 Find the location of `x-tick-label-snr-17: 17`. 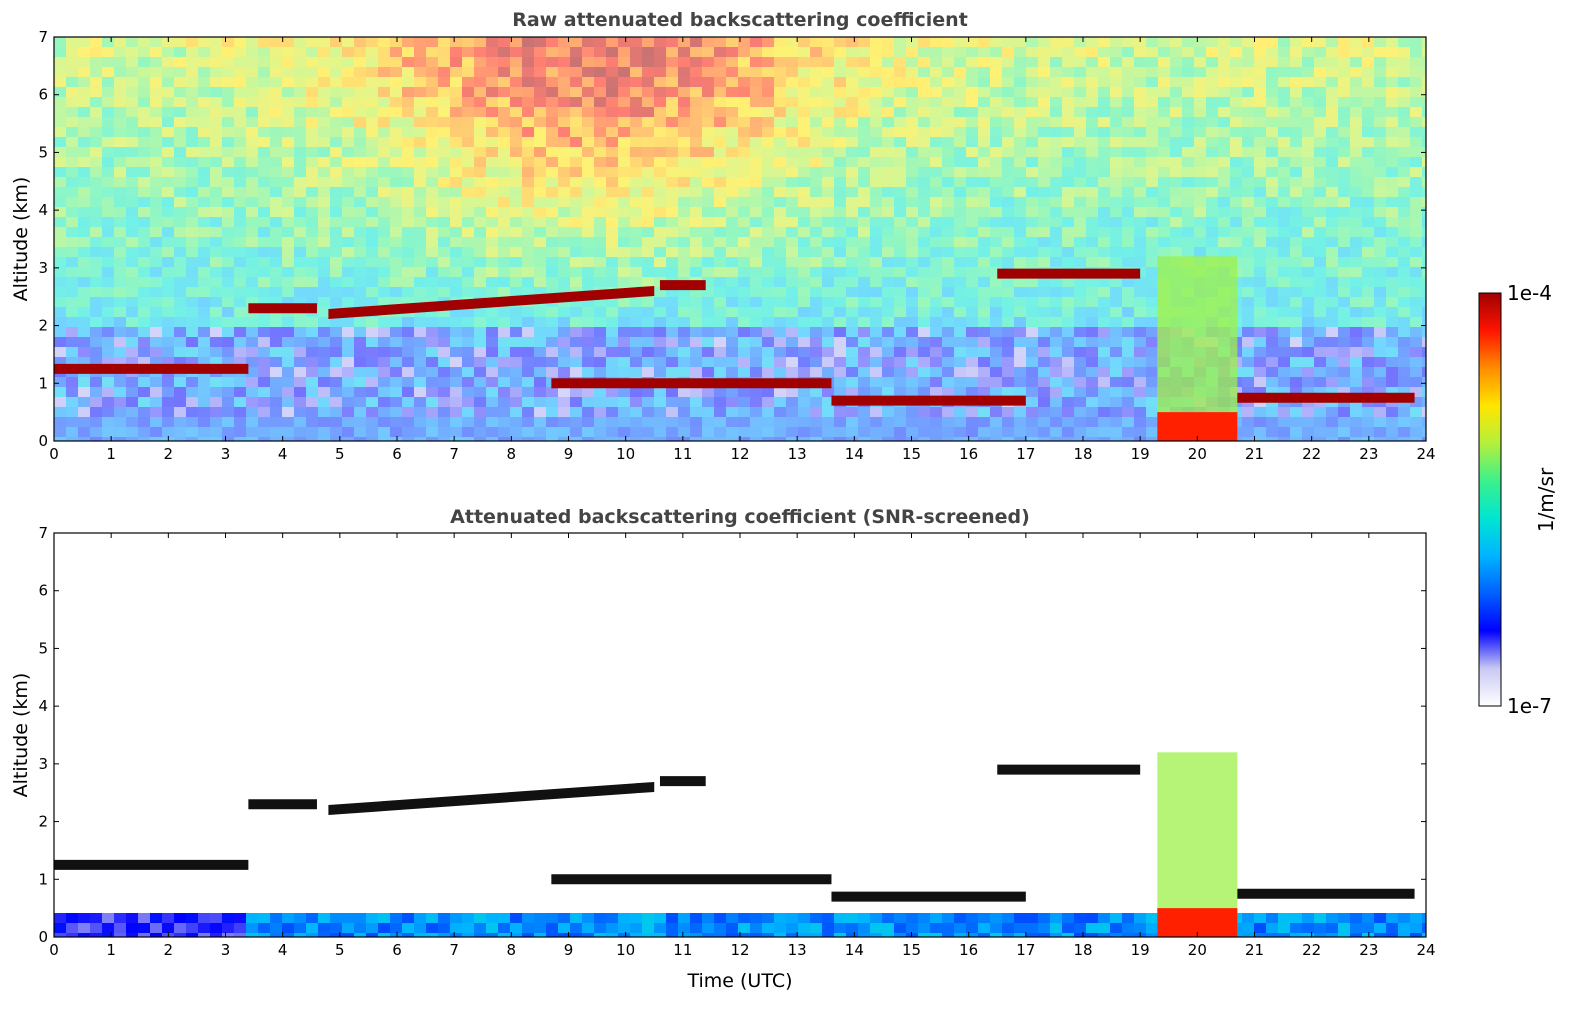

x-tick-label-snr-17: 17 is located at coordinates (1025, 950).